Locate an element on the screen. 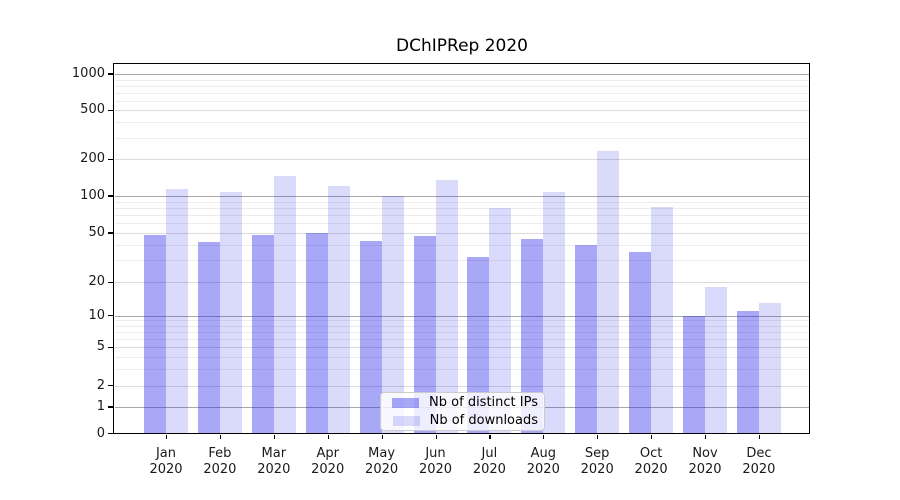 Image resolution: width=900 pixels, height=500 pixels. y-tick-label-20: 20 is located at coordinates (96, 282).